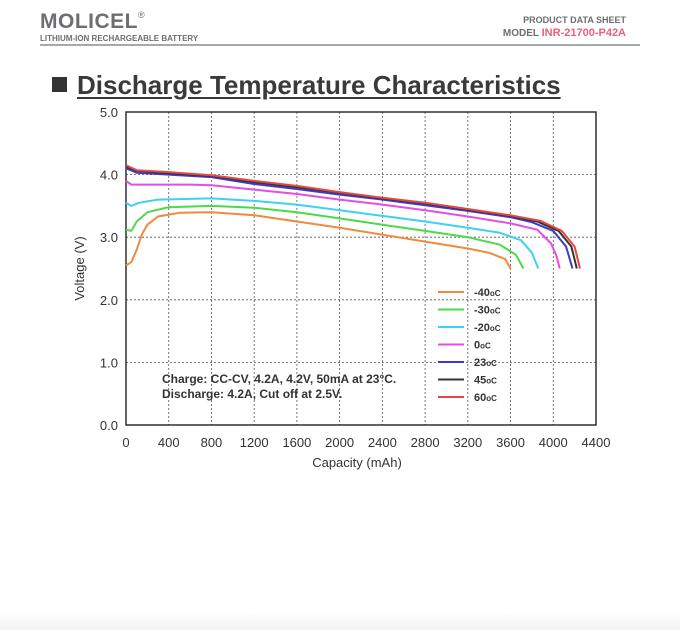 The image size is (680, 630). I want to click on x-tick-label: 2000, so click(339, 442).